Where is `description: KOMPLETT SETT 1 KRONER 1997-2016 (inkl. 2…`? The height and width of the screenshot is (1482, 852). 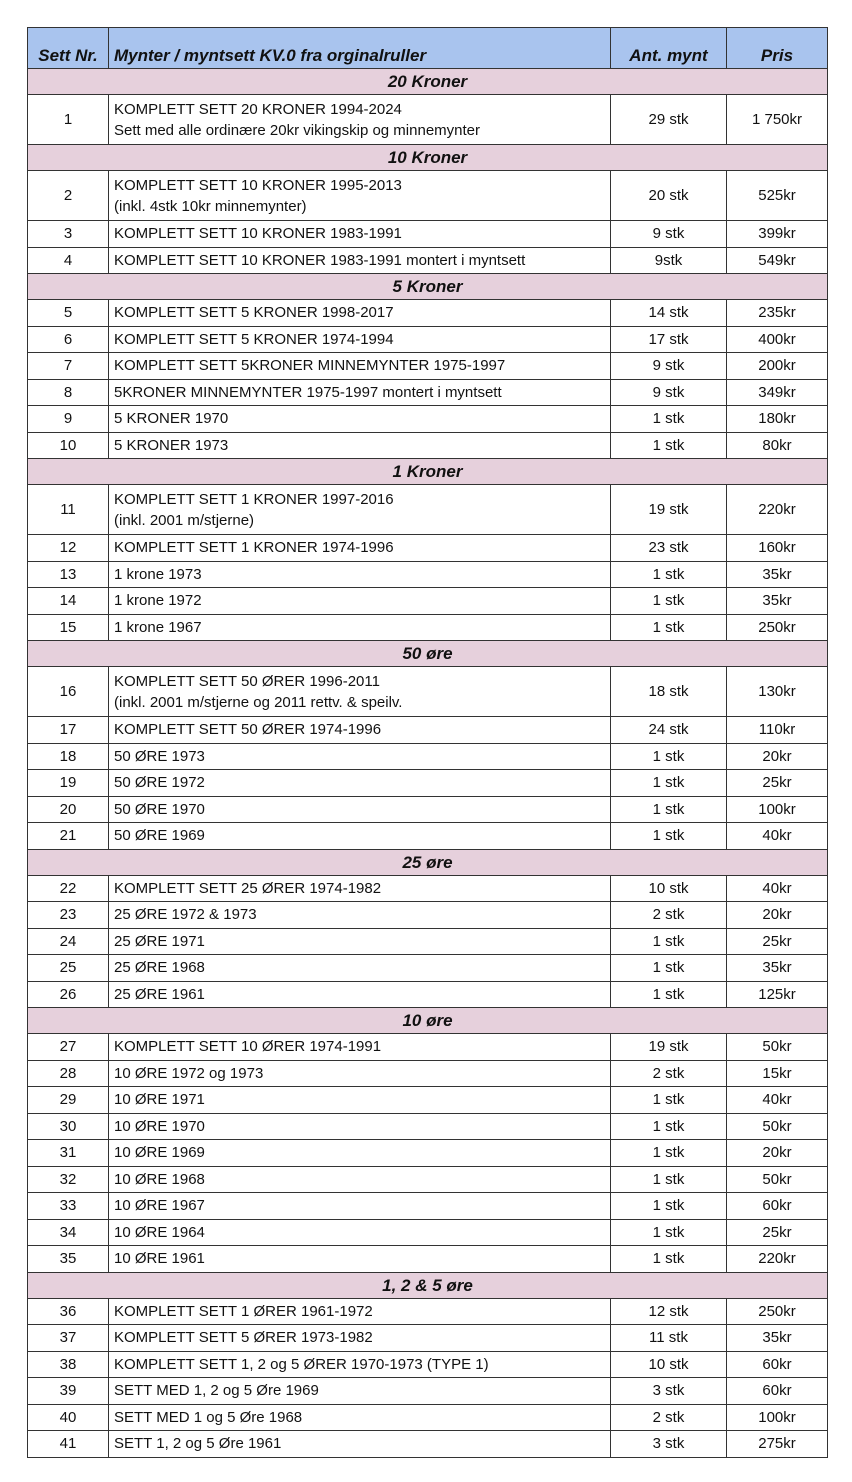
description: KOMPLETT SETT 1 KRONER 1997-2016 (inkl. 2… is located at coordinates (359, 509).